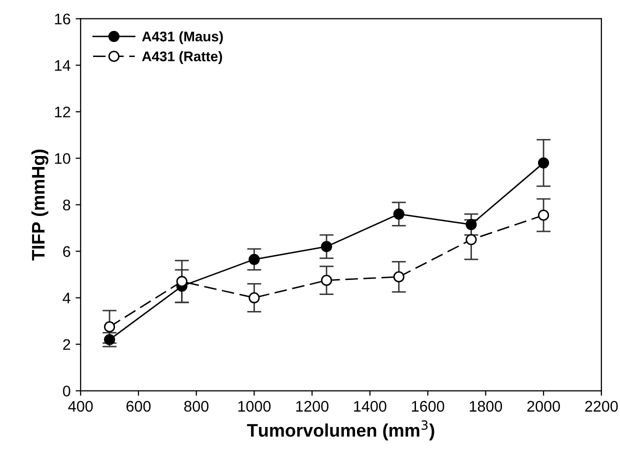 This screenshot has height=468, width=620. Describe the element at coordinates (138, 406) in the screenshot. I see `x-tick-label: 600` at that location.